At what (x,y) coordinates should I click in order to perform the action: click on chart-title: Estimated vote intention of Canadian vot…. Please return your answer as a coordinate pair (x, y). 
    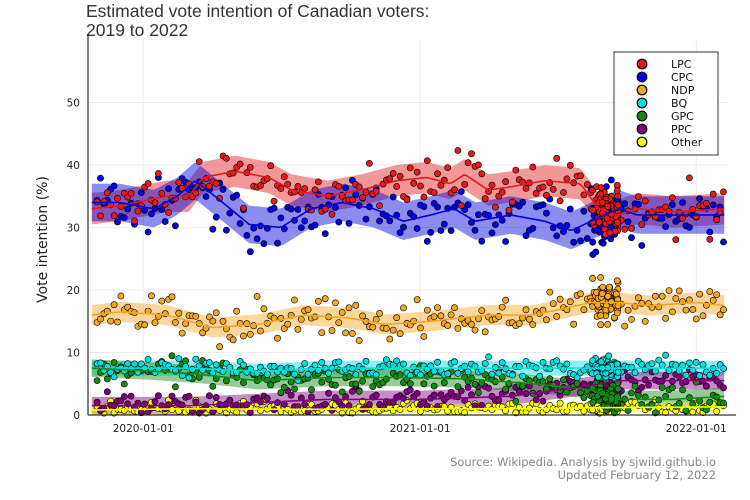
    Looking at the image, I should click on (258, 20).